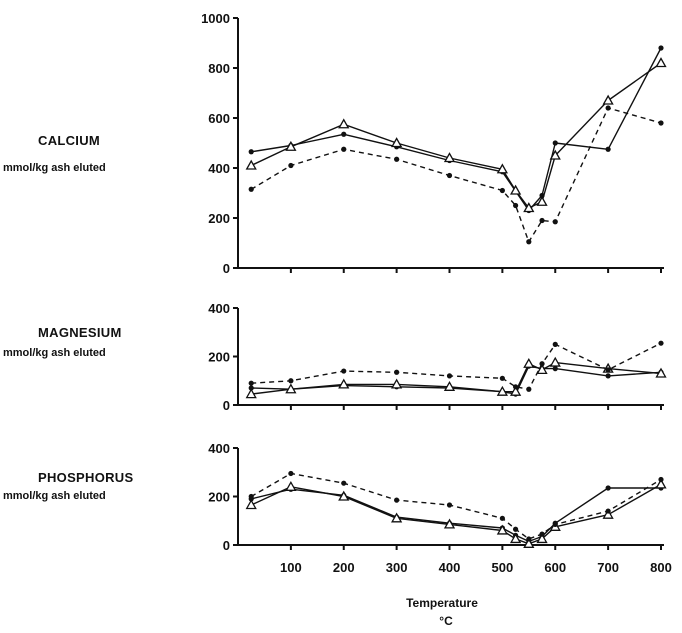  I want to click on phosphorus-y-tick-label: 400, so click(219, 448).